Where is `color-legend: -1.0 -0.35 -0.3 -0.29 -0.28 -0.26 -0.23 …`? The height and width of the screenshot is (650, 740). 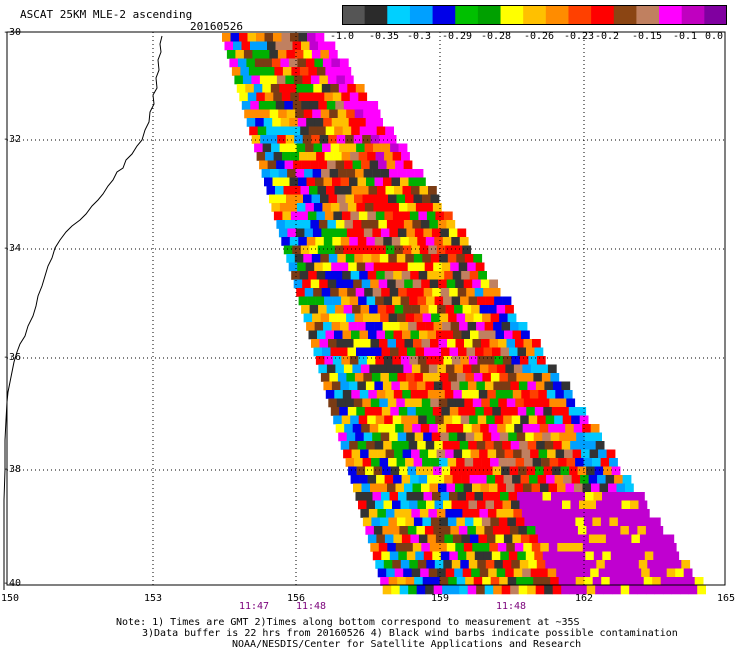 color-legend: -1.0 -0.35 -0.3 -0.29 -0.28 -0.26 -0.23 … is located at coordinates (529, 23).